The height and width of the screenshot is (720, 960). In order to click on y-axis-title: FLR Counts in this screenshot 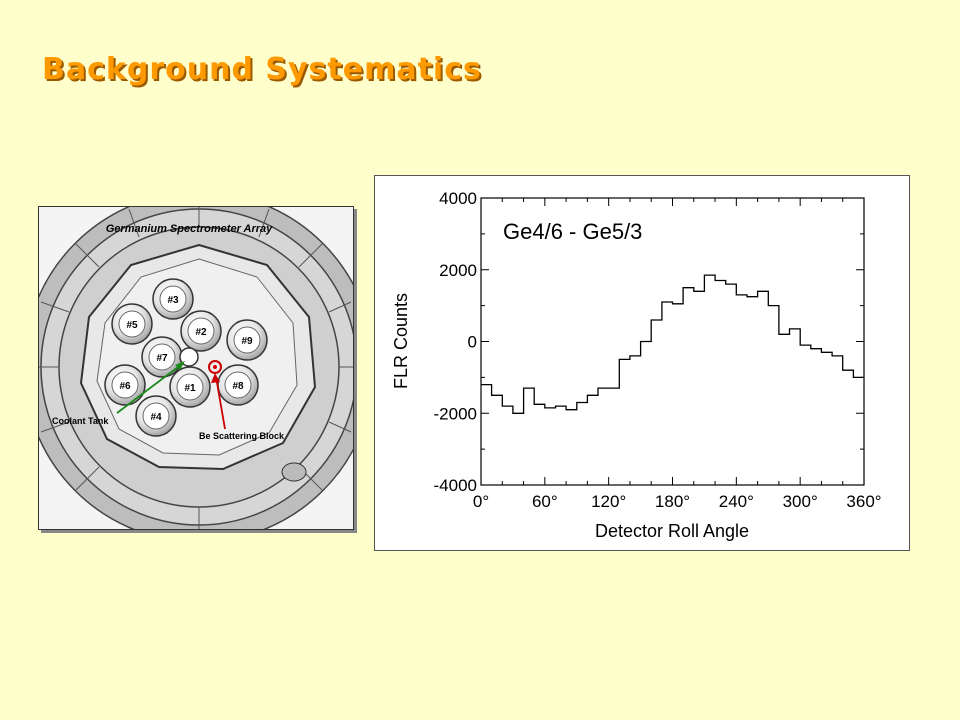, I will do `click(401, 341)`.